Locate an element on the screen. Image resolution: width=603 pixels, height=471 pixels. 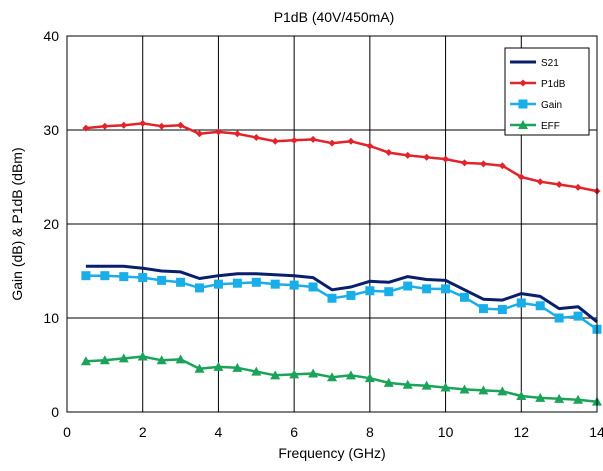
series-p1db is located at coordinates (341, 157).